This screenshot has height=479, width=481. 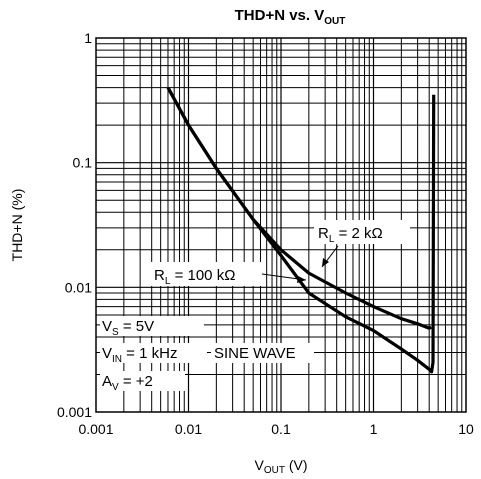 What do you see at coordinates (281, 429) in the screenshot?
I see `x-tick-label: 0.1` at bounding box center [281, 429].